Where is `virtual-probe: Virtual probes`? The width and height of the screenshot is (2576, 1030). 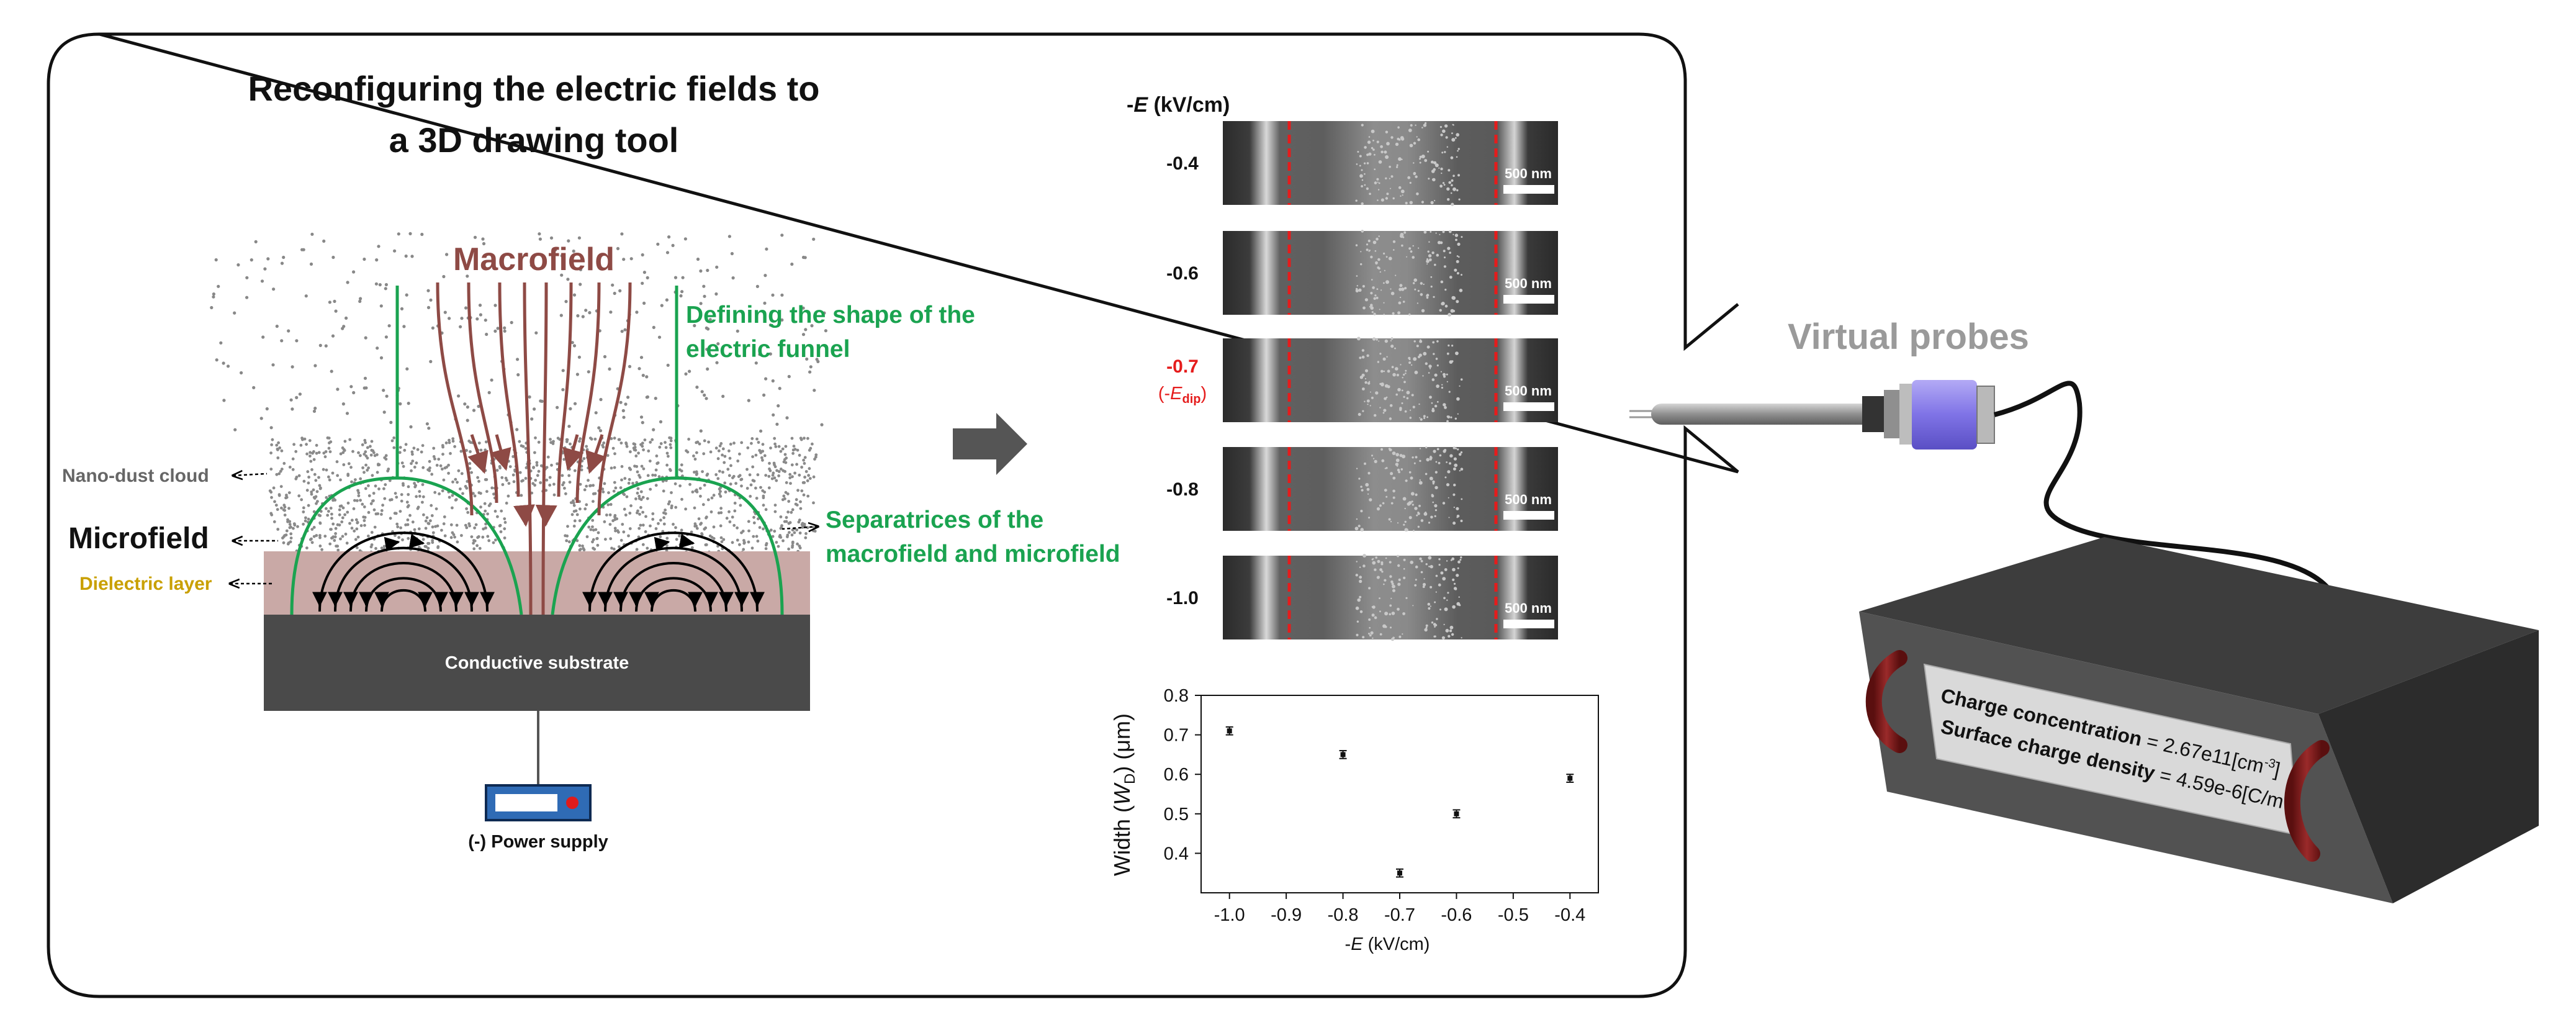
virtual-probe: Virtual probes is located at coordinates (1982, 457).